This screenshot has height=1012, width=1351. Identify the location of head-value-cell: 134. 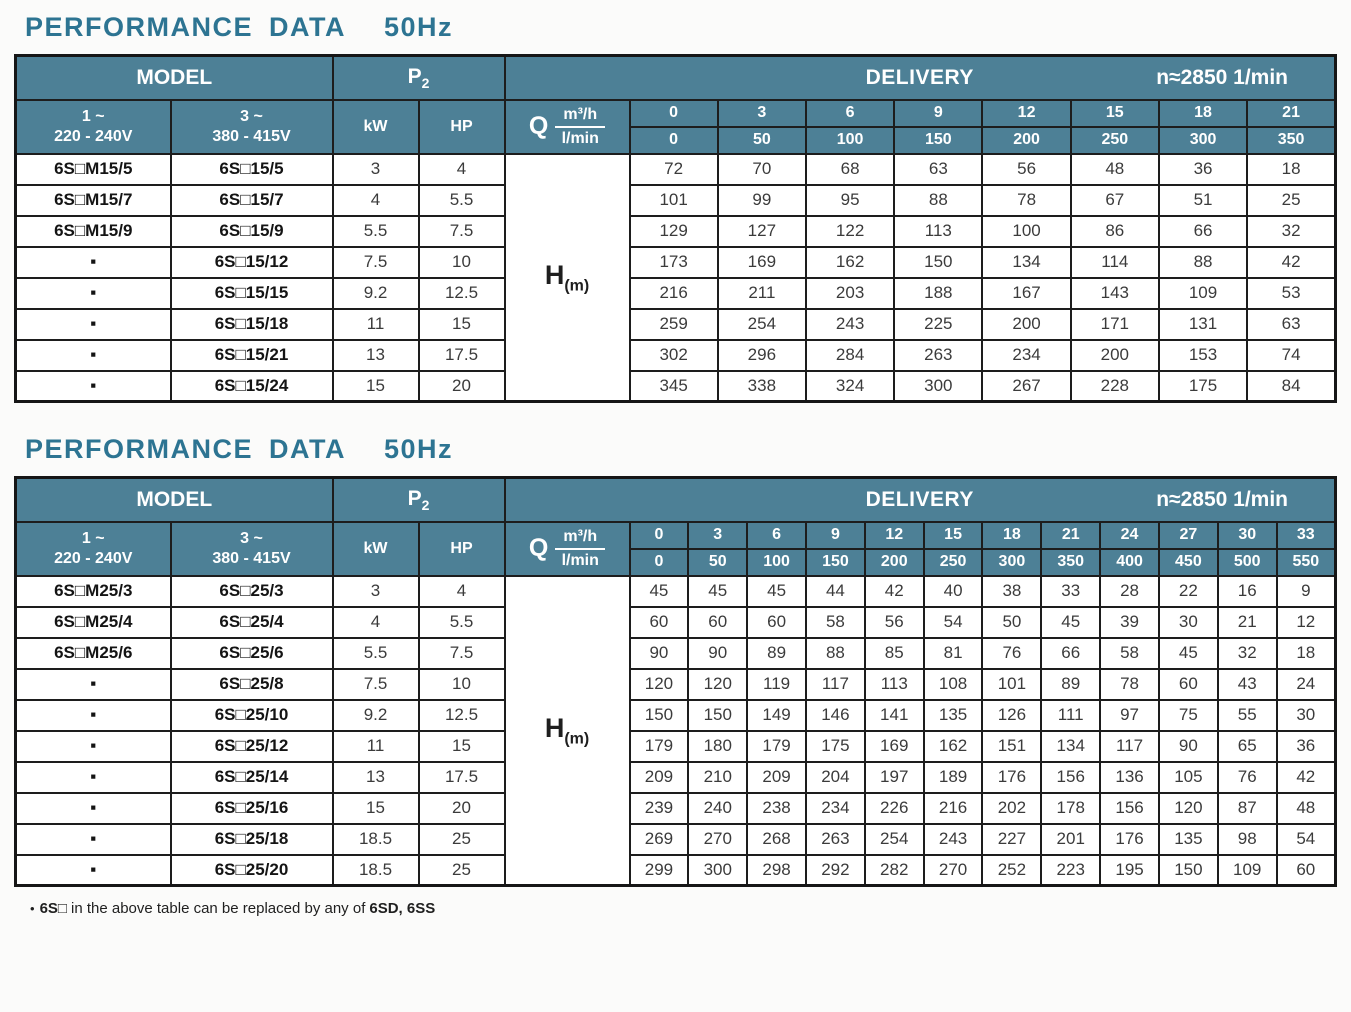
(1071, 746).